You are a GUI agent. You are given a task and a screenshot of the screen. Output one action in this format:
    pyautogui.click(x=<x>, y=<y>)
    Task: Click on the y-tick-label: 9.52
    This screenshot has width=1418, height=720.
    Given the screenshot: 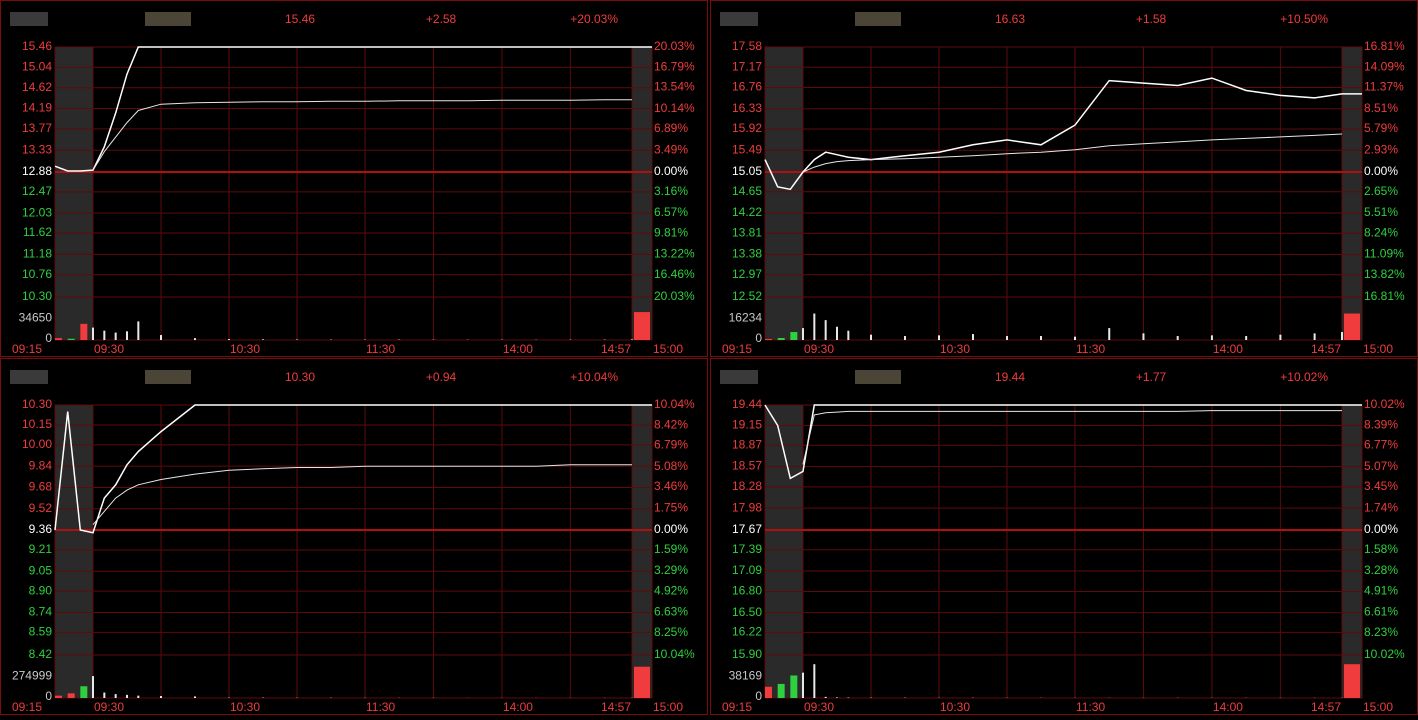 What is the action you would take?
    pyautogui.click(x=41, y=508)
    